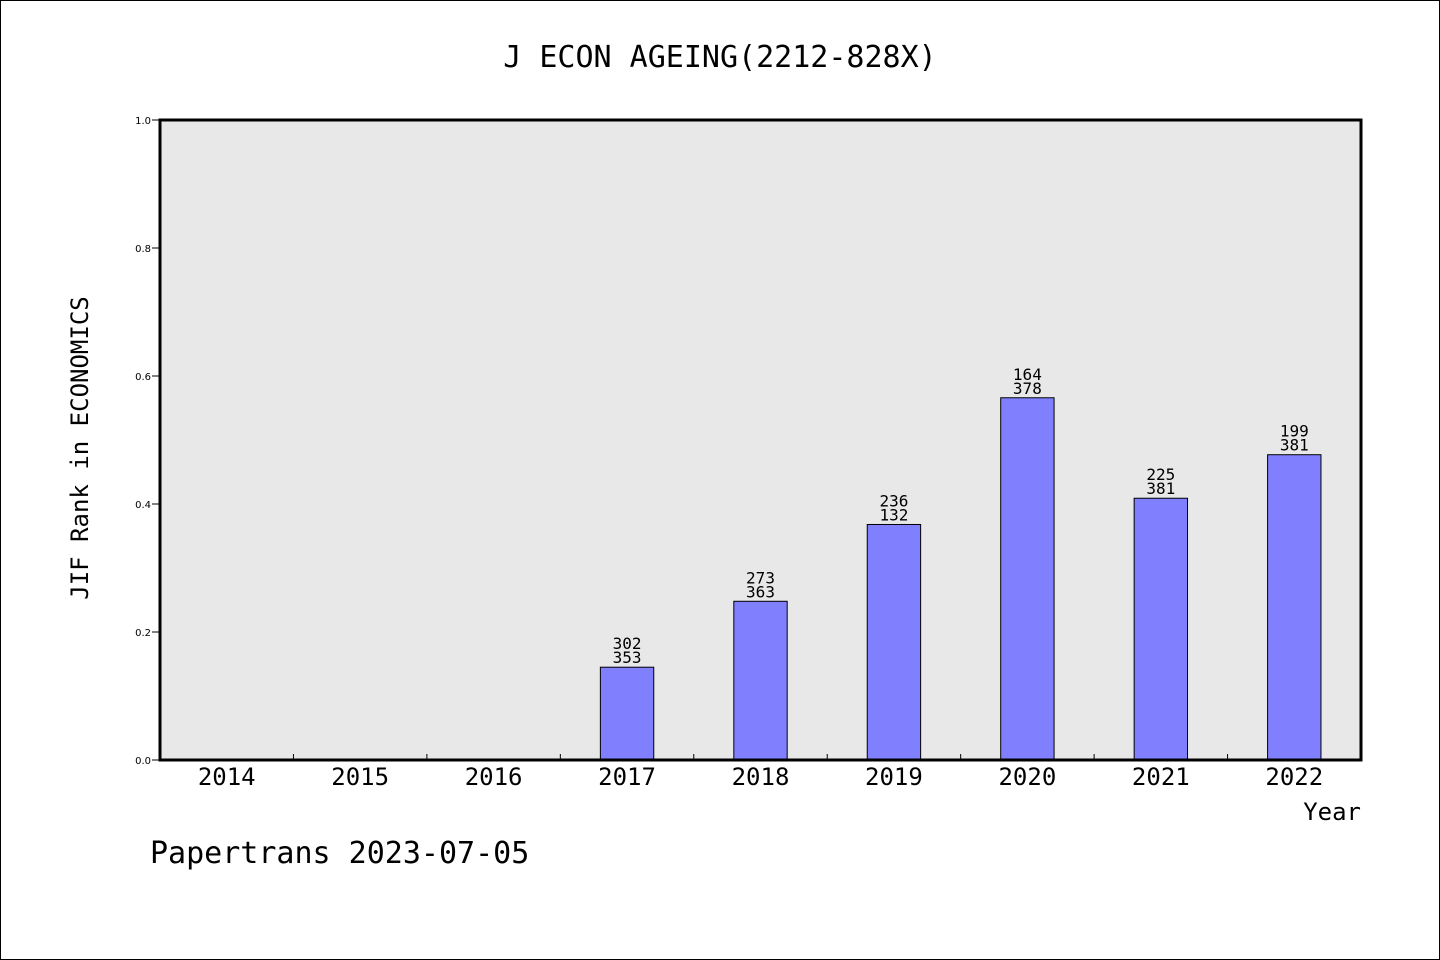  Describe the element at coordinates (143, 505) in the screenshot. I see `y-tick-label: 0.4` at that location.